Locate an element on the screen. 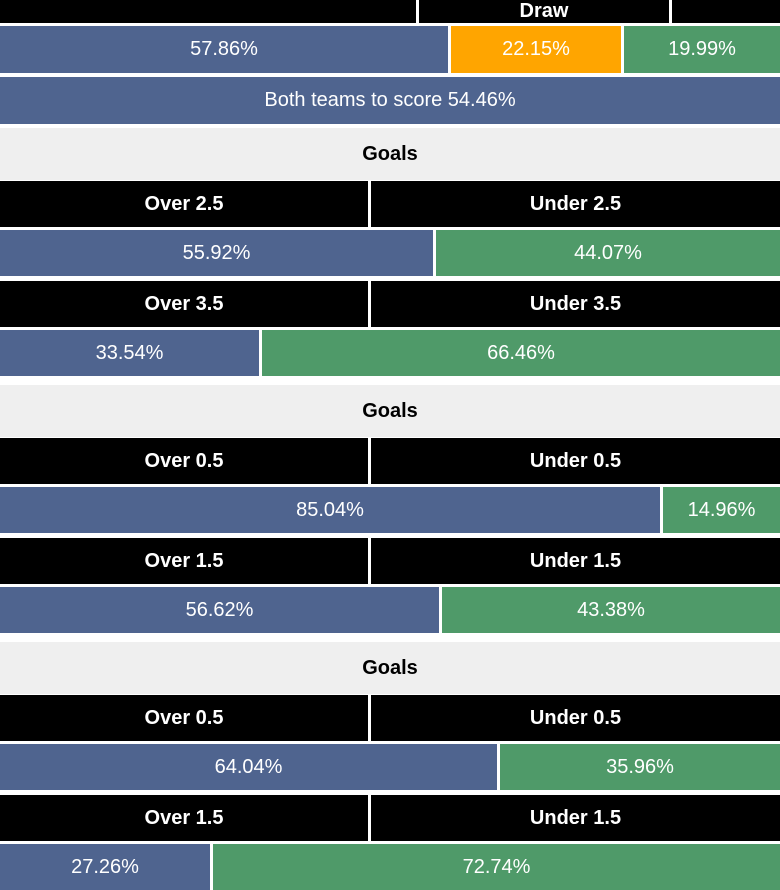  under-segment: 14.96% is located at coordinates (721, 510).